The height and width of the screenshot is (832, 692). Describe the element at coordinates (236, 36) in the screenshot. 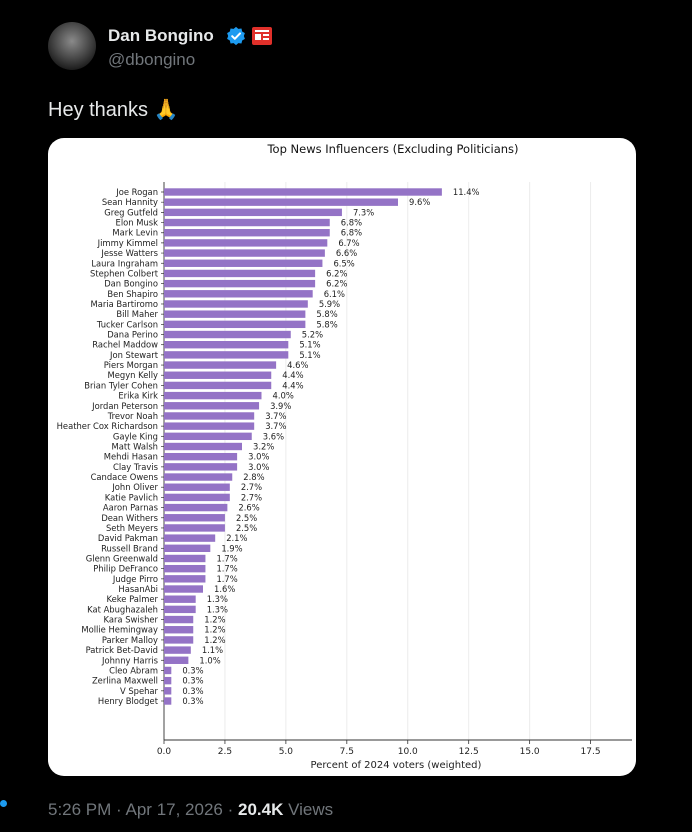

I see `verified-badge-icon` at that location.